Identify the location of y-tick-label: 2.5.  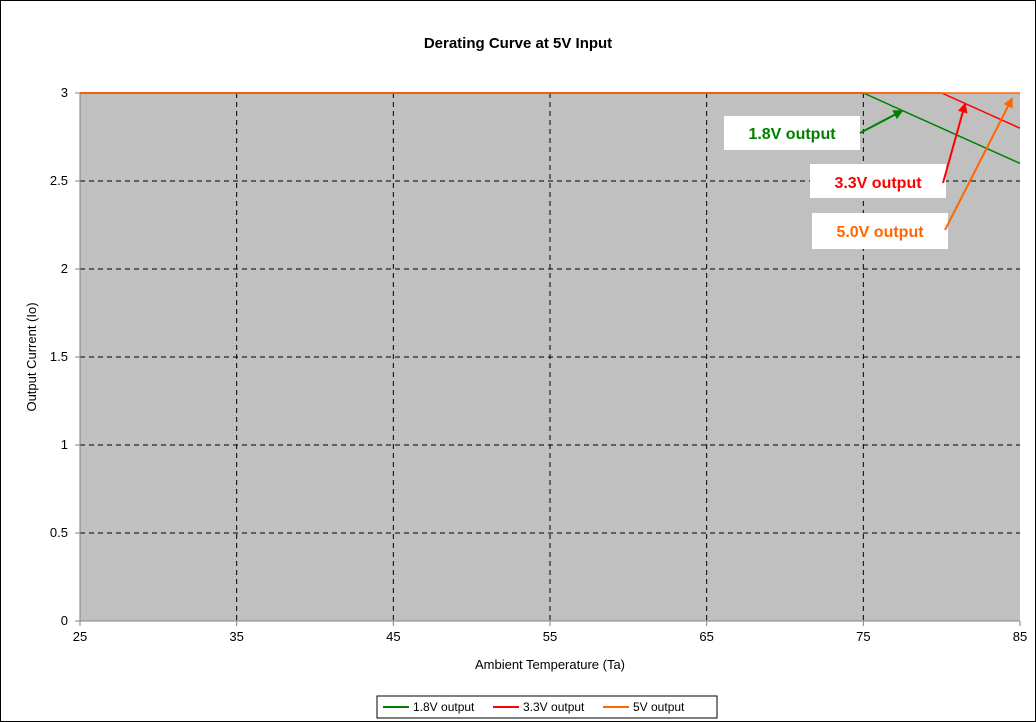
(59, 180).